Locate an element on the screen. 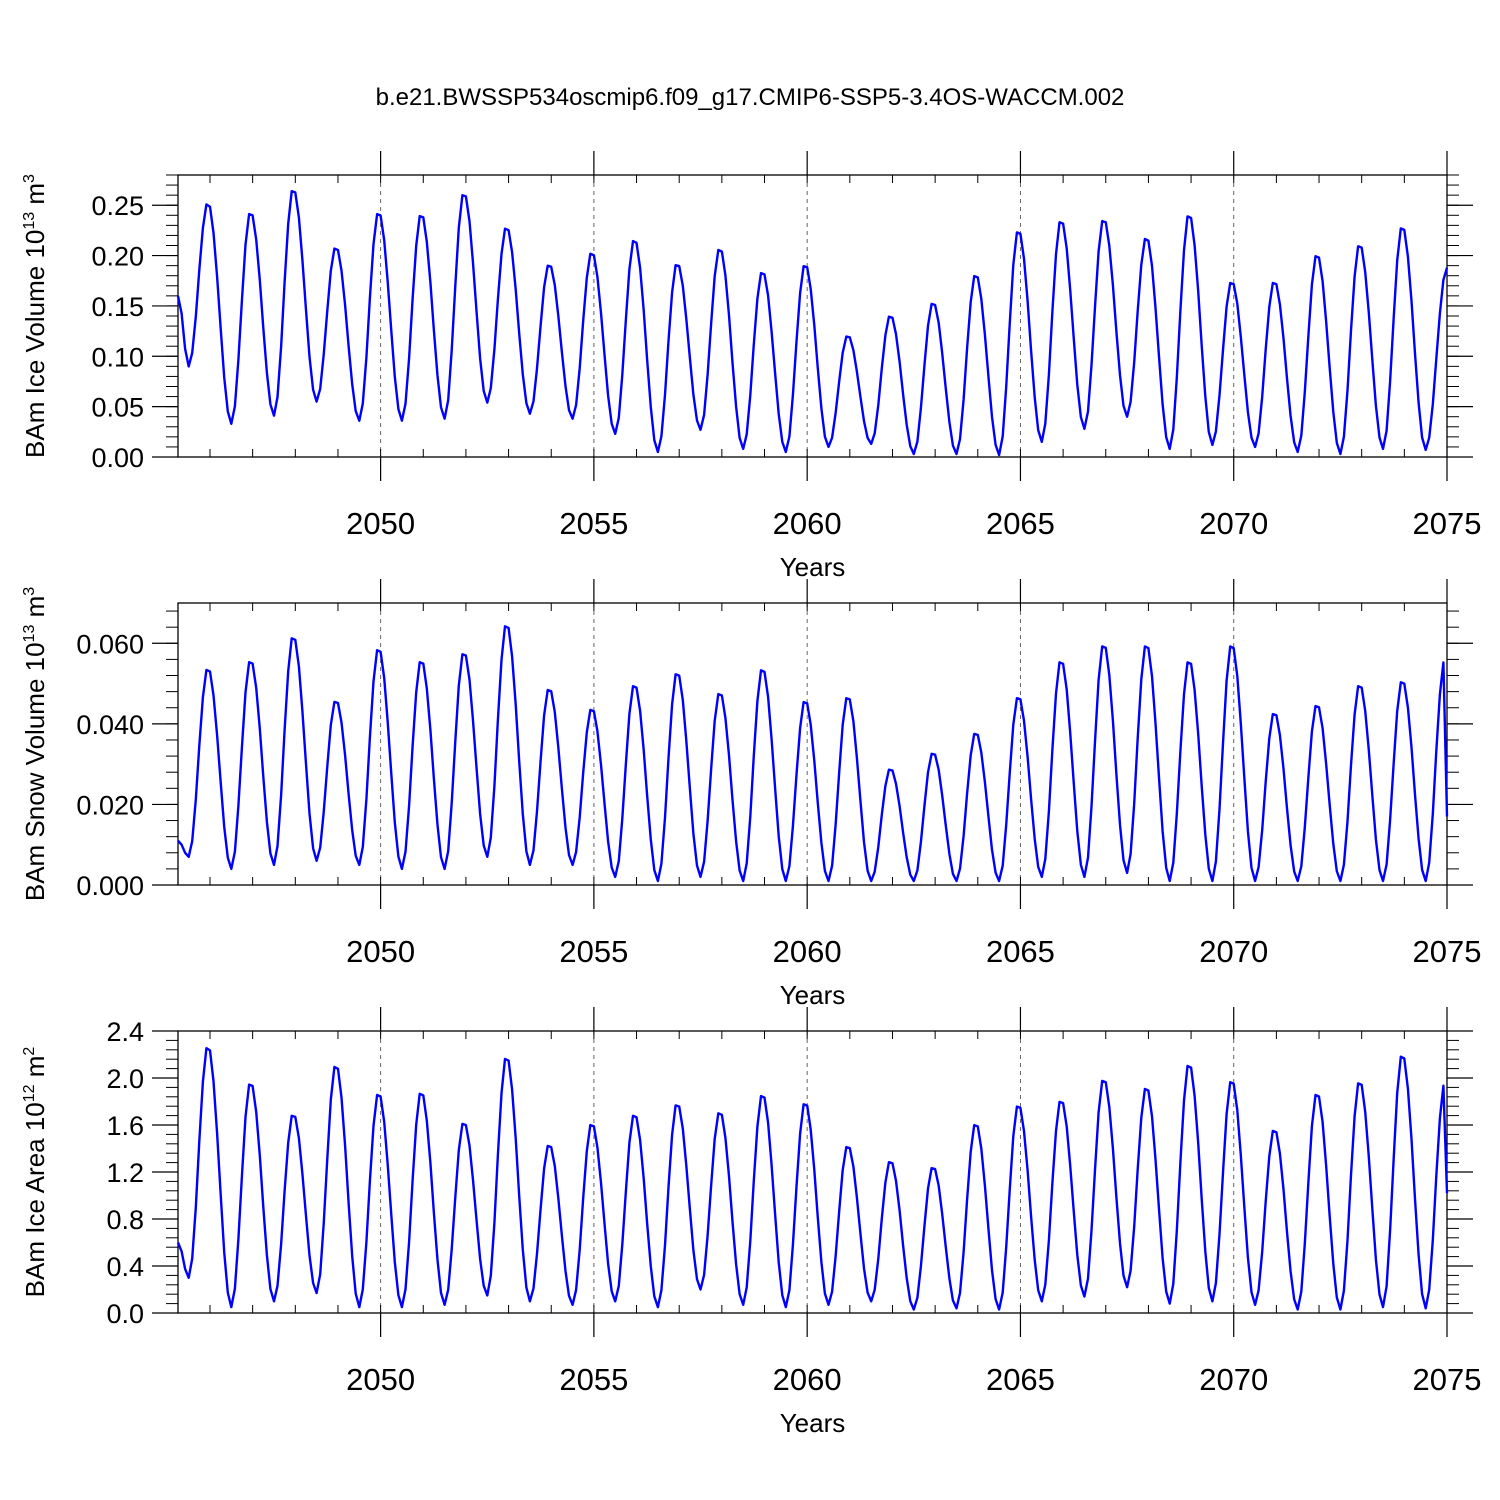 The width and height of the screenshot is (1500, 1500). snow-volume-x-axis-label: Years is located at coordinates (813, 995).